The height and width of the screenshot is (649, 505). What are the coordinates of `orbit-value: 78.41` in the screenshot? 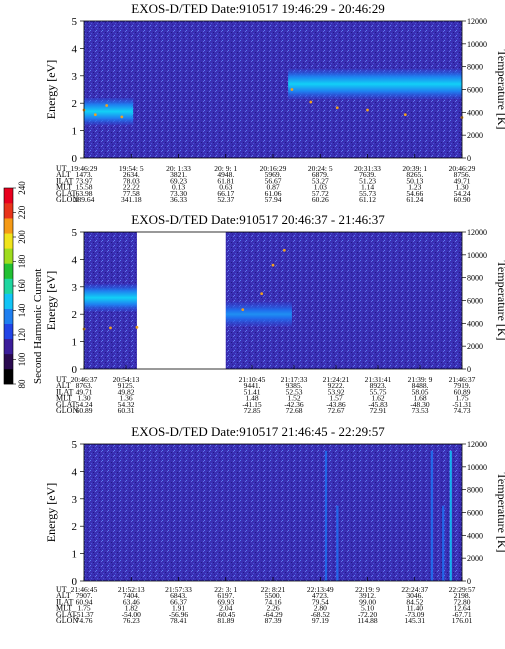 It's located at (178, 620).